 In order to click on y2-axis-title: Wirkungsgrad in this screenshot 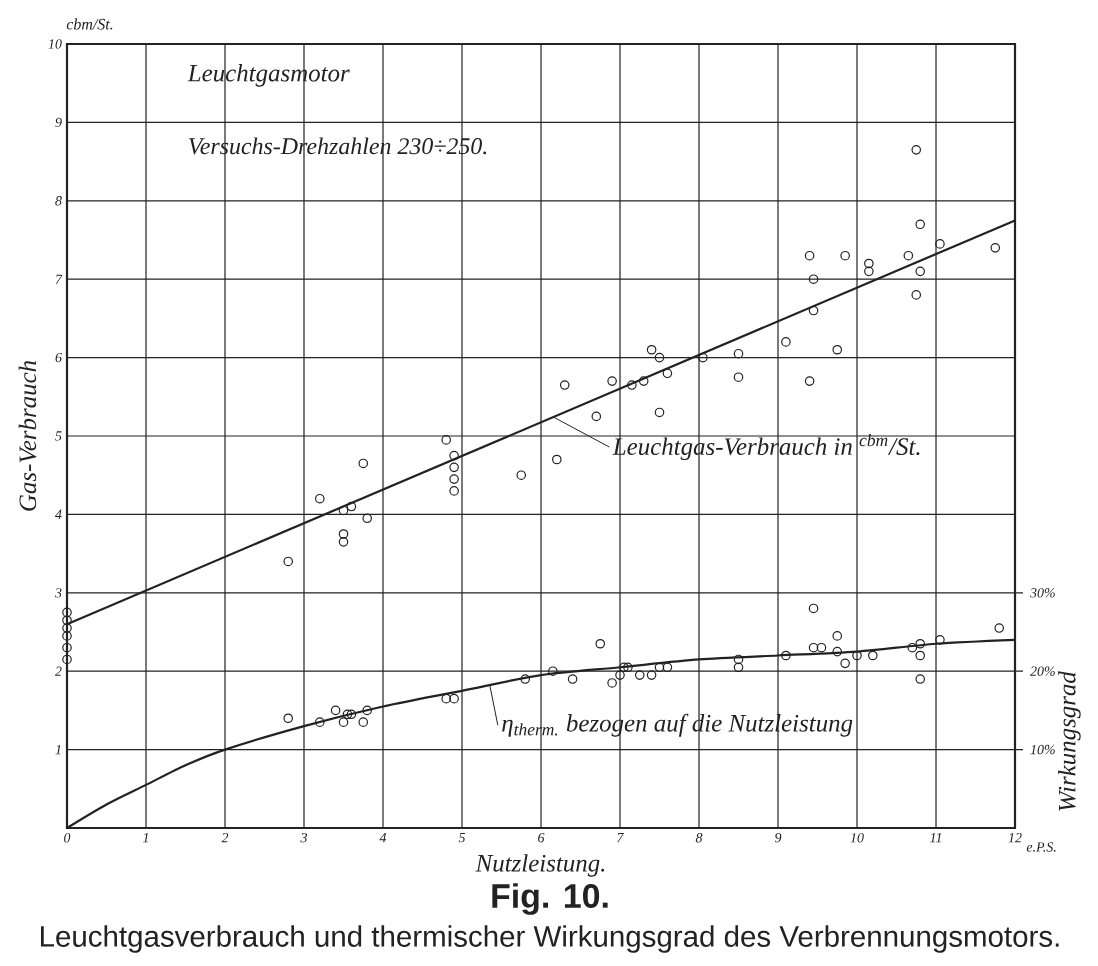, I will do `click(1069, 741)`.